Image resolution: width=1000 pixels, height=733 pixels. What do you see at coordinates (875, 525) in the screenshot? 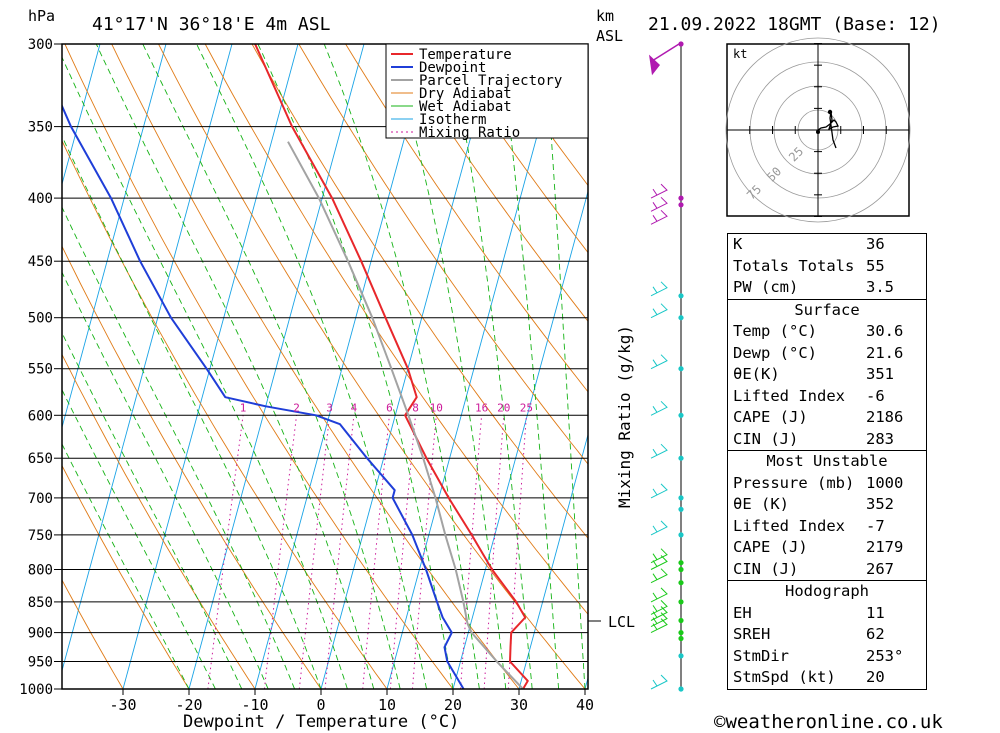
I see `mu-li-value: -7` at bounding box center [875, 525].